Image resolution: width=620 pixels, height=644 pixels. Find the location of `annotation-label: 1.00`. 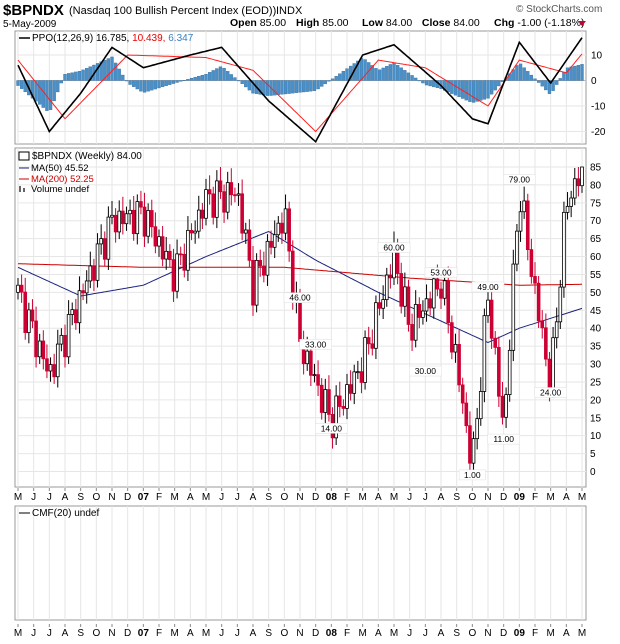

annotation-label: 1.00 is located at coordinates (472, 475).